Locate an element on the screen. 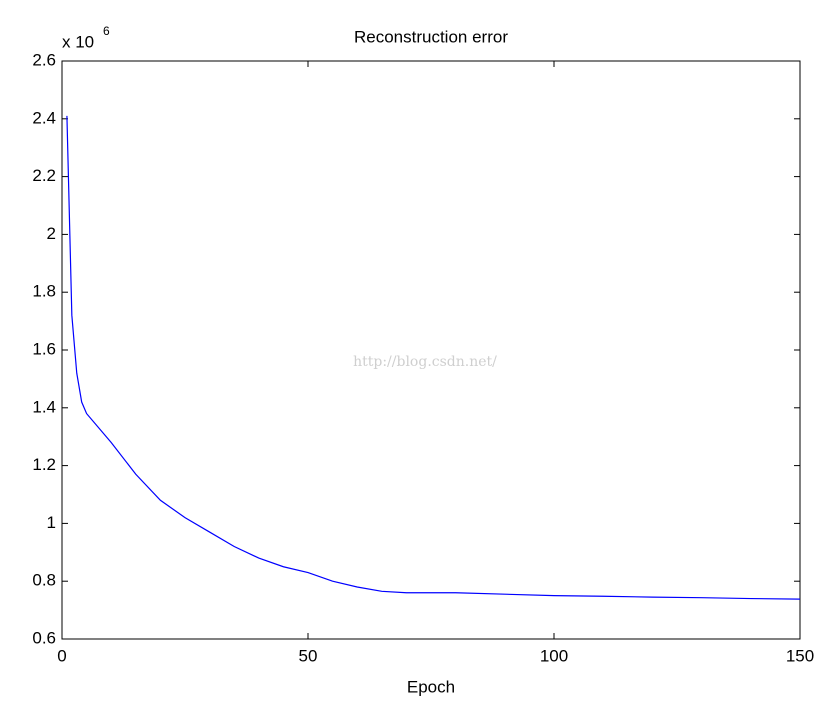 The height and width of the screenshot is (708, 828). x-tick-label: 50 is located at coordinates (308, 655).